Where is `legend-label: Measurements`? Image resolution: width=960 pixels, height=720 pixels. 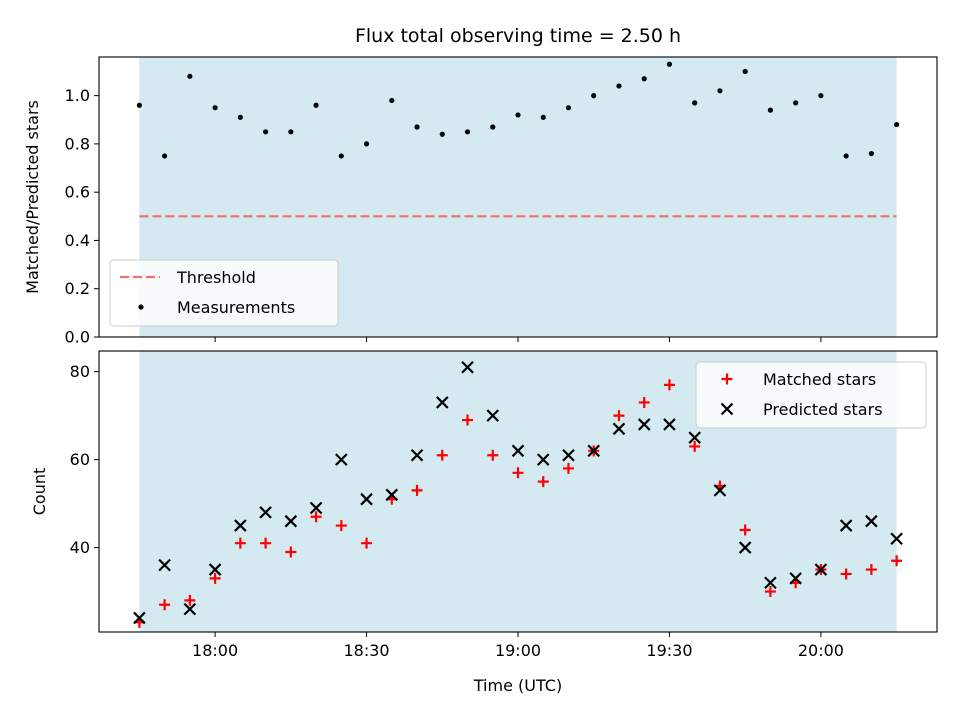 legend-label: Measurements is located at coordinates (236, 307).